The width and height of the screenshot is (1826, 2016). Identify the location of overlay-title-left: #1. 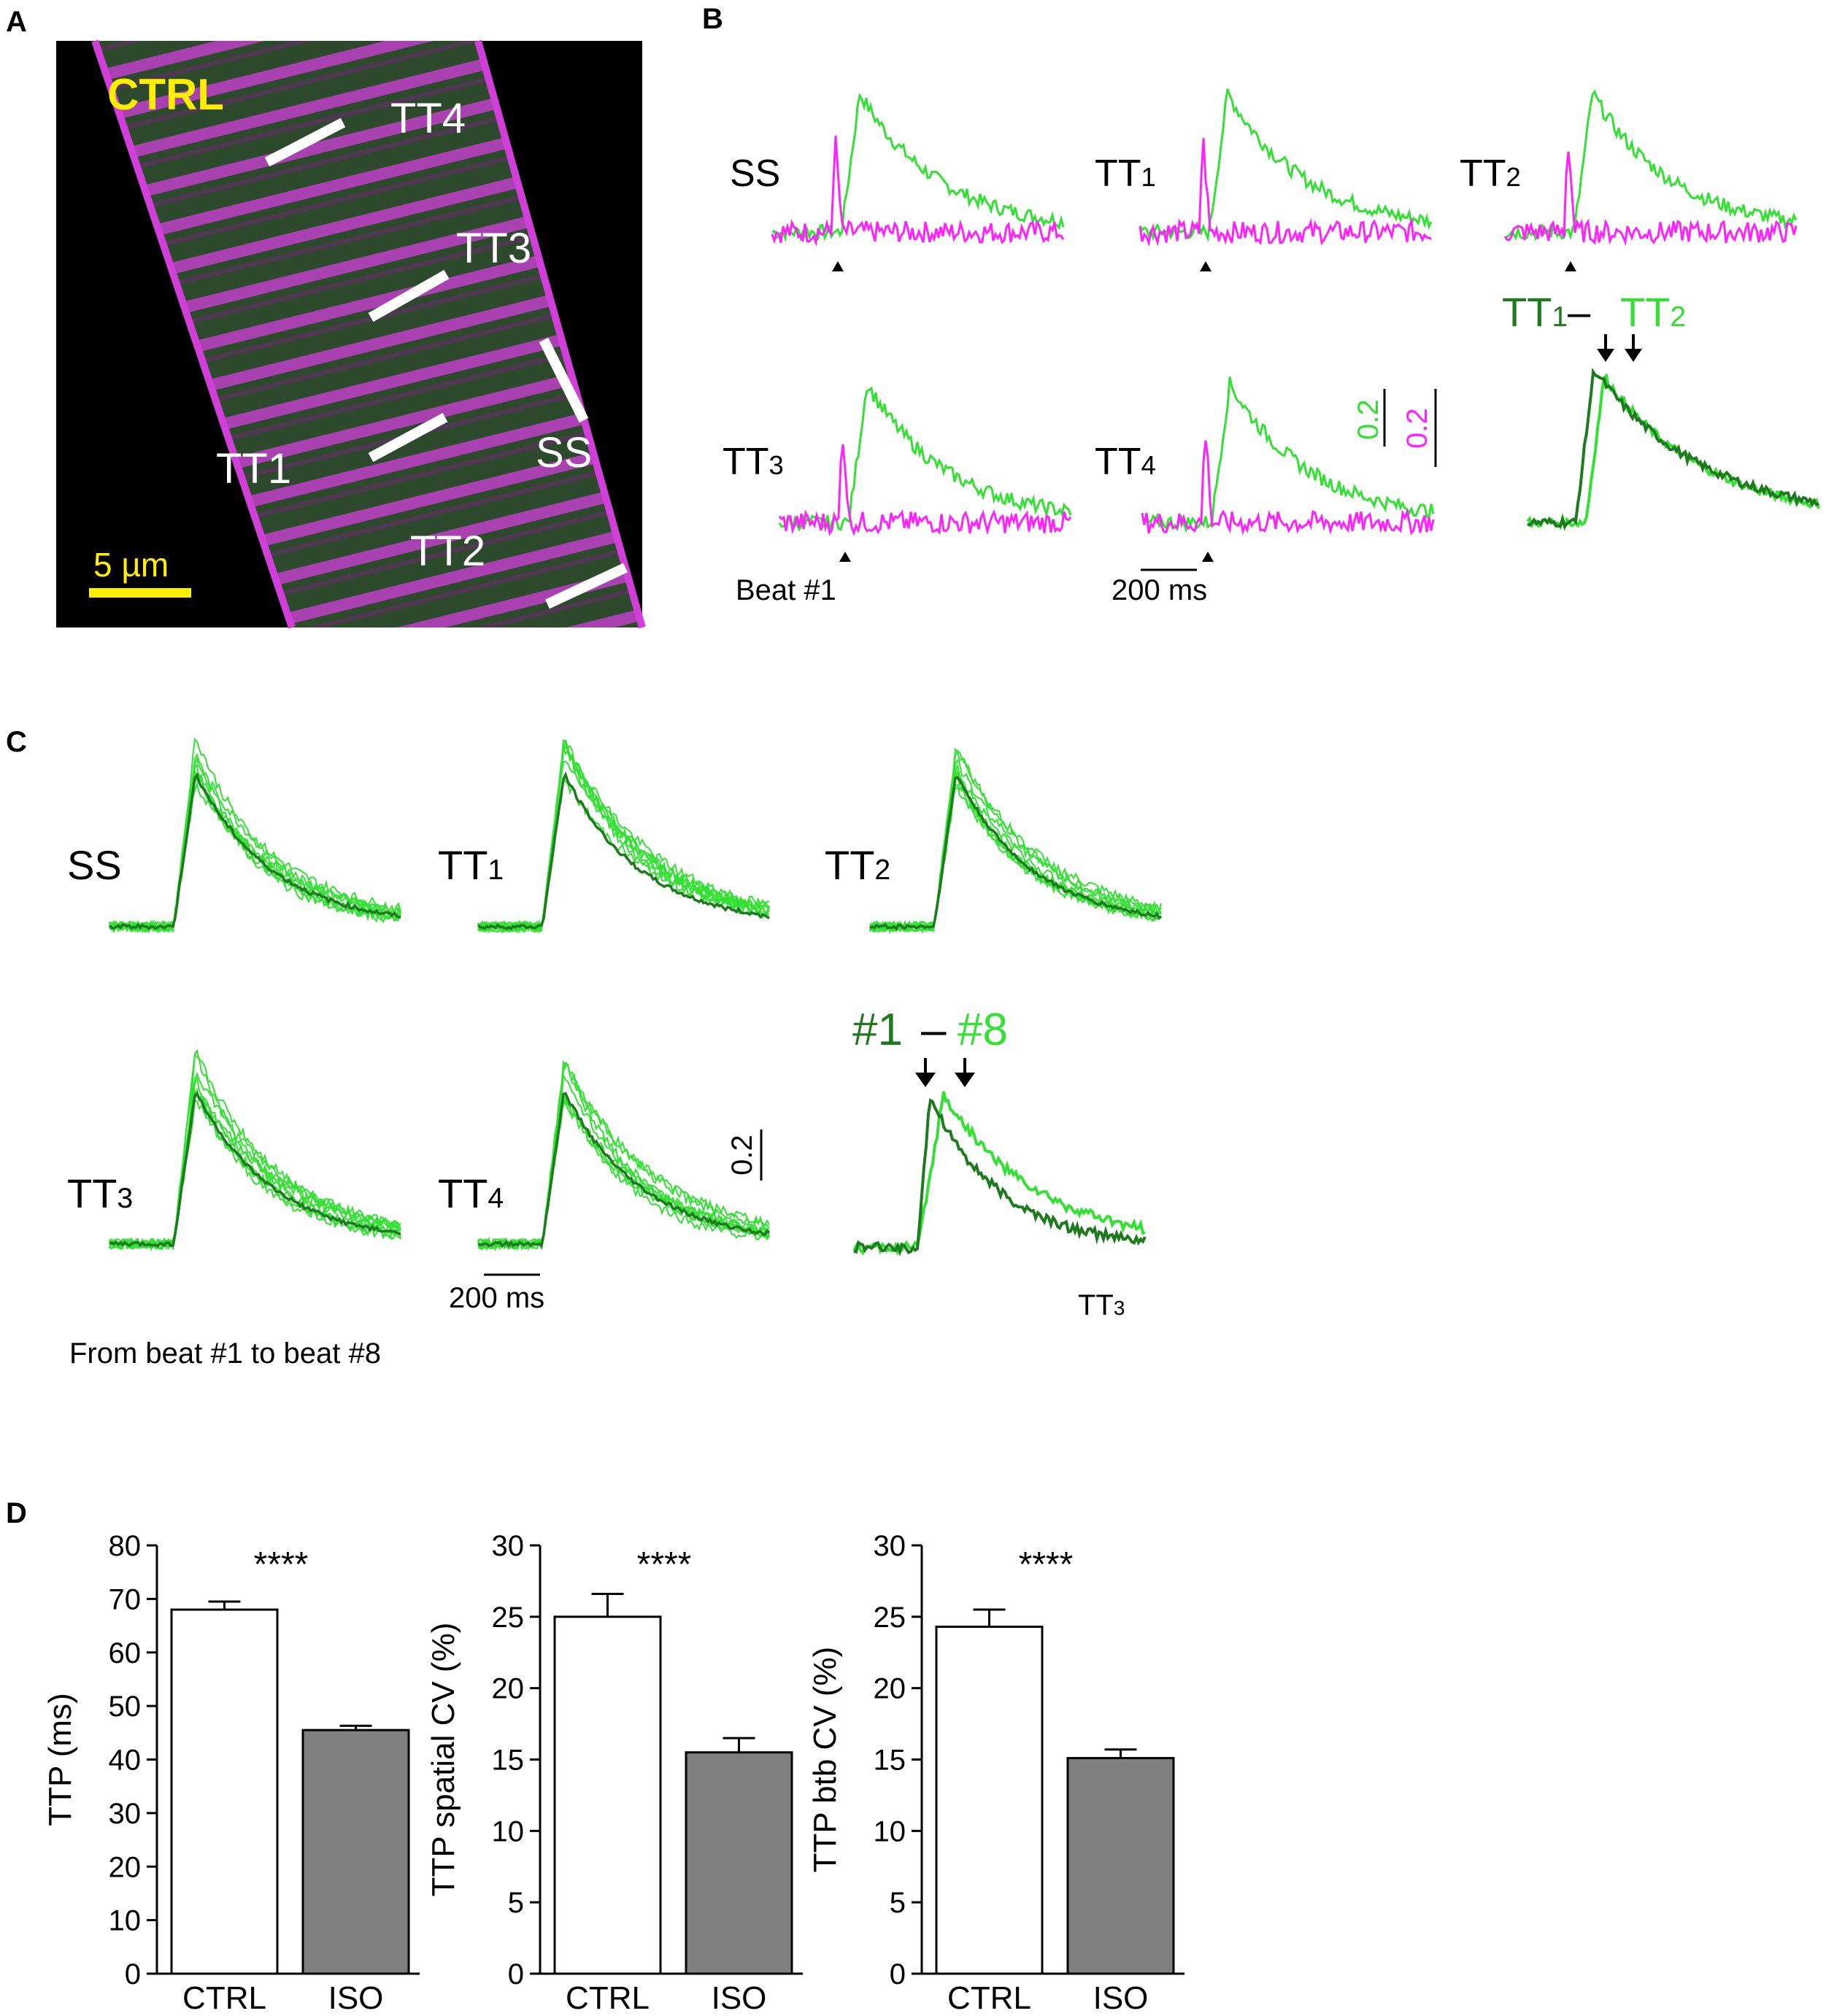
(878, 1030).